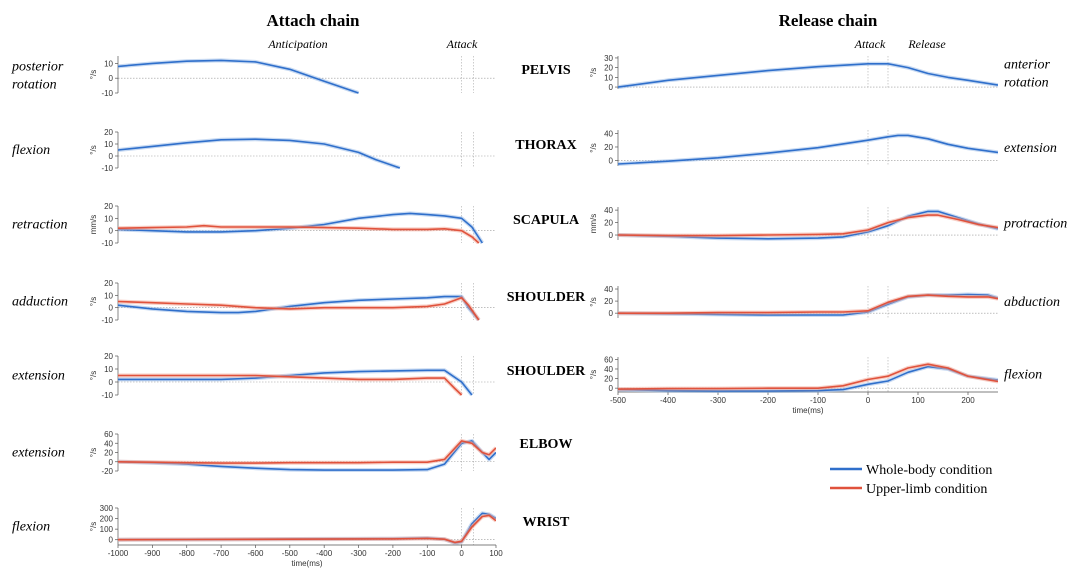 This screenshot has width=1080, height=575. What do you see at coordinates (926, 489) in the screenshot?
I see `legend-label-upper-limb: Upper-limb condition` at bounding box center [926, 489].